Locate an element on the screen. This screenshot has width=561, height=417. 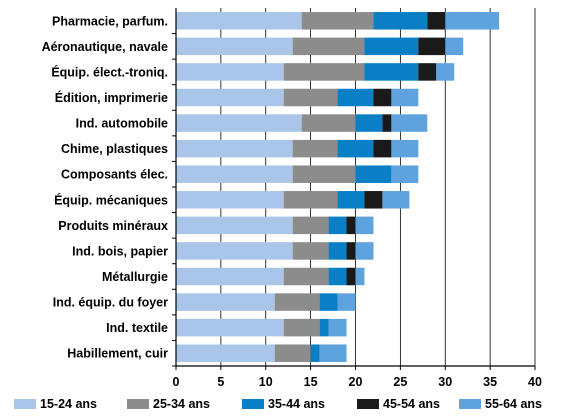
x-tick-labels: 0 5 10 15 20 25 30 35 40 is located at coordinates (357, 382).